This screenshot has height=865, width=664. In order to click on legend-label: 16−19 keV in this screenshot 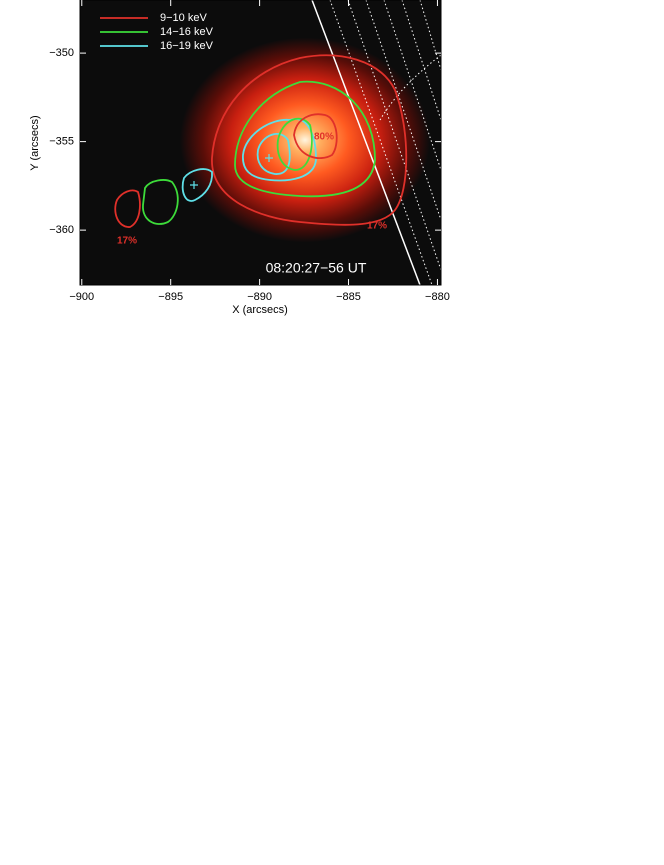, I will do `click(187, 46)`.